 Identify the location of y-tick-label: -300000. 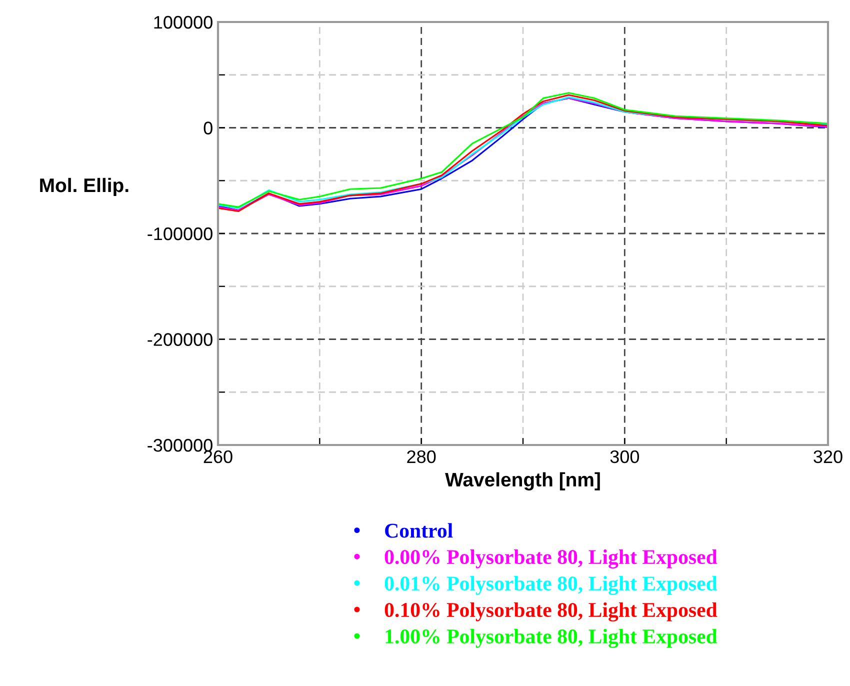
(180, 445).